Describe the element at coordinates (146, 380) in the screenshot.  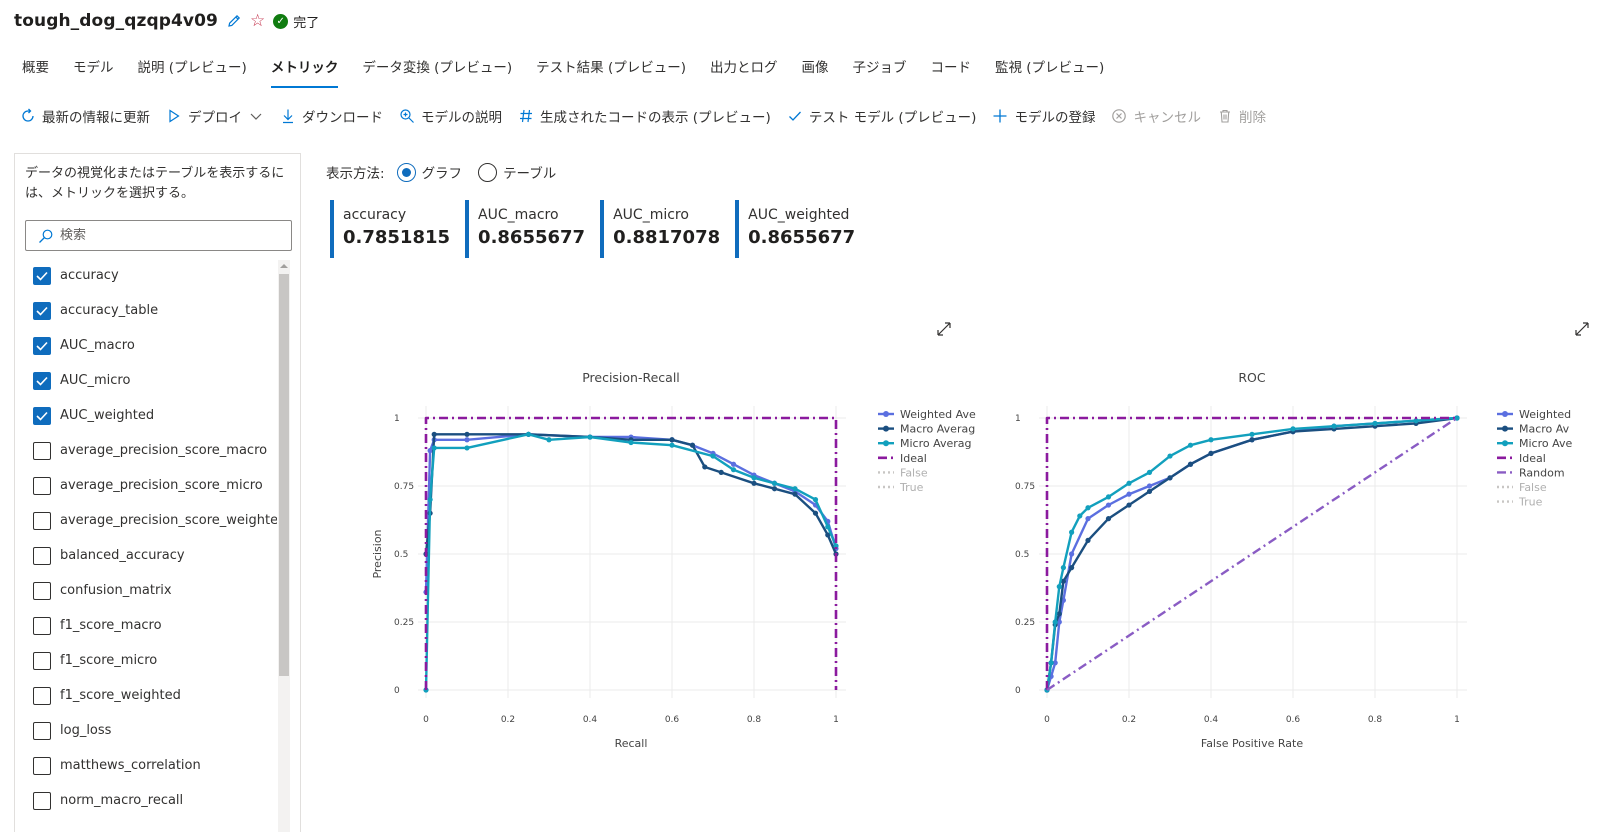
I see `metric-item: AUC_micro` at that location.